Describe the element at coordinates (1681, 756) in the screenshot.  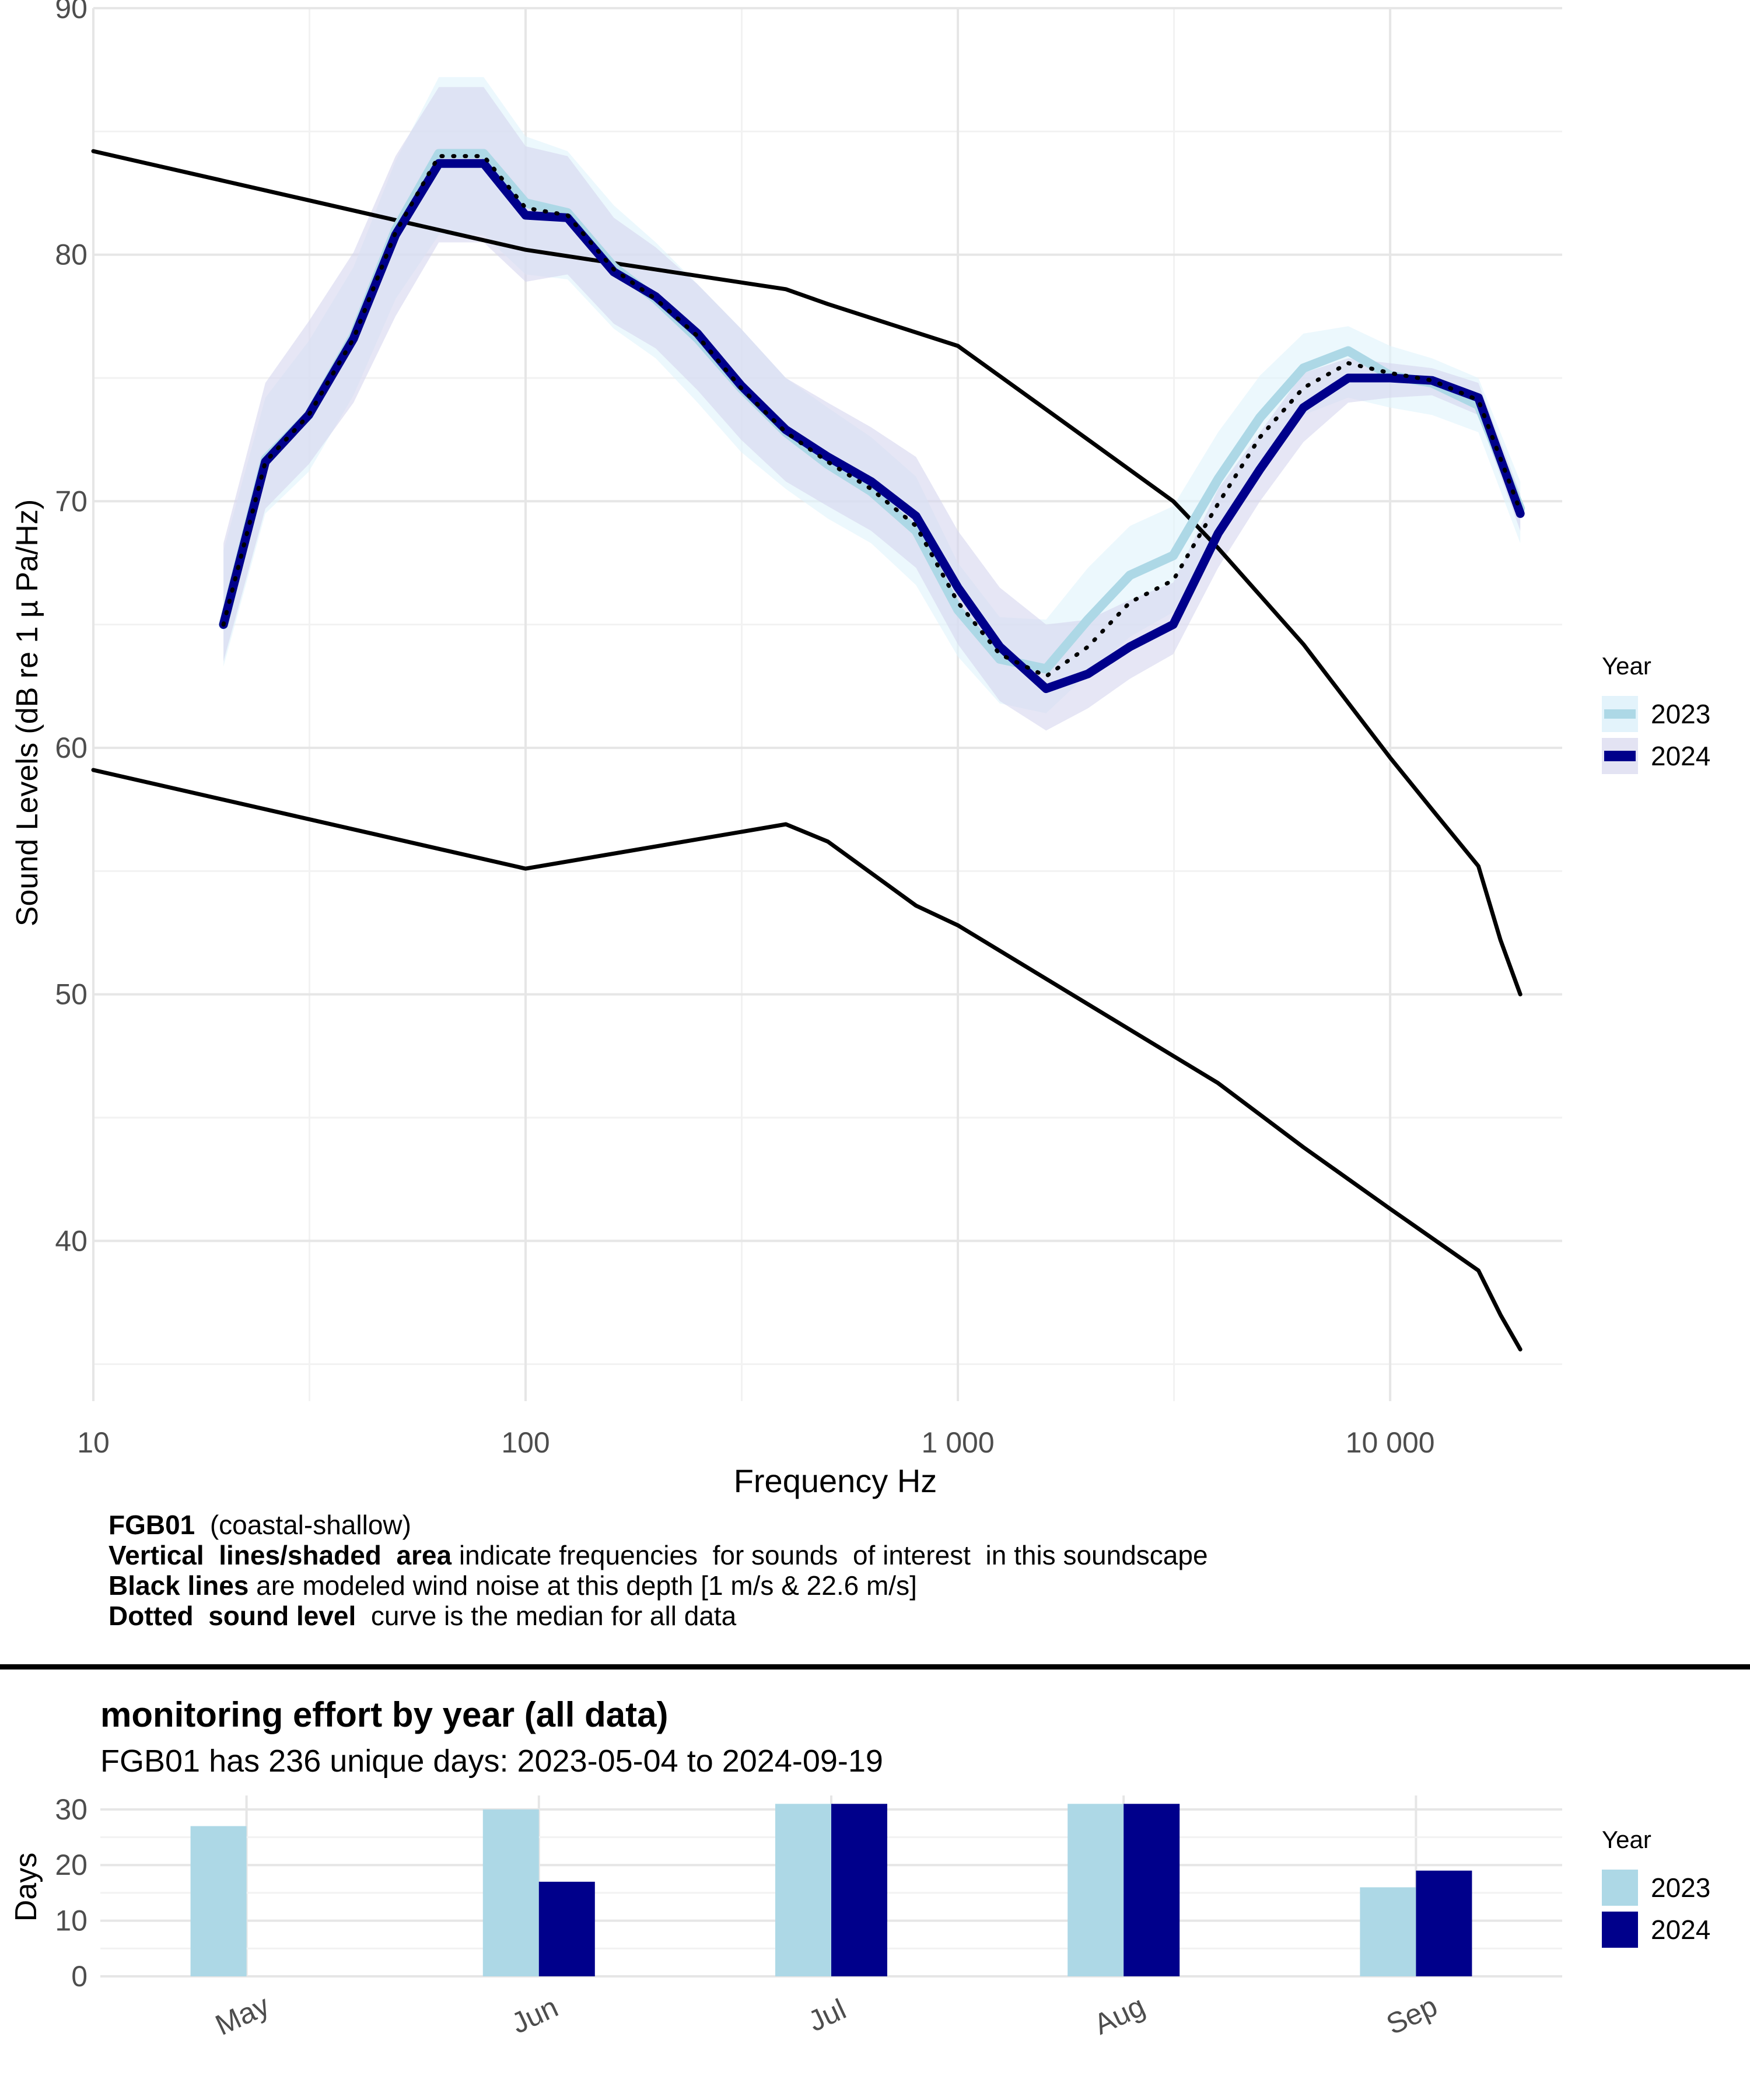
I see `main-legend-label-2024: 2024` at that location.